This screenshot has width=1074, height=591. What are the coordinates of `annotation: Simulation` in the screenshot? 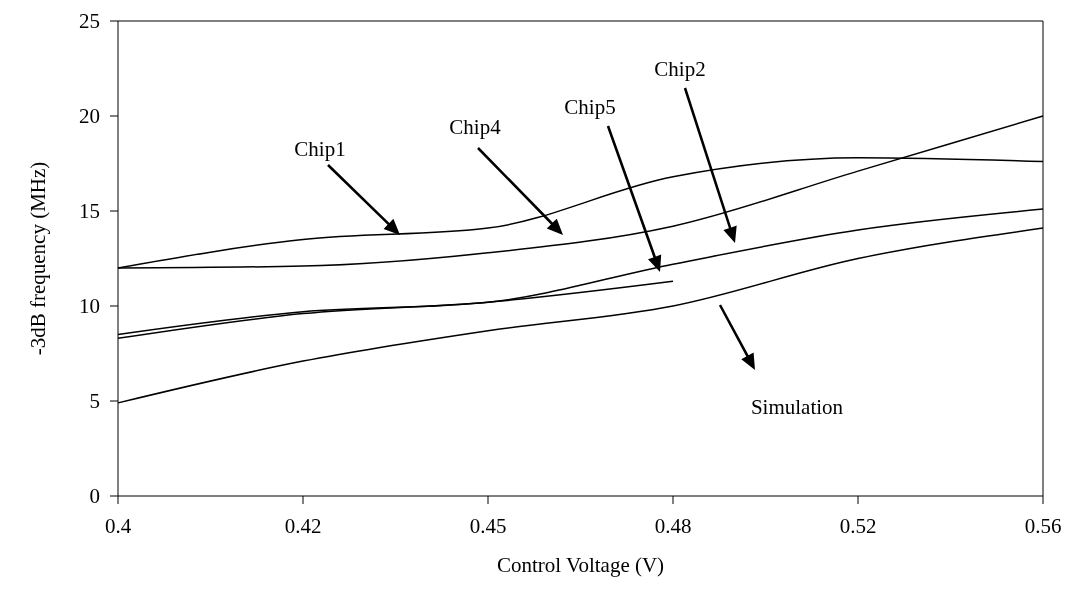 It's located at (797, 407).